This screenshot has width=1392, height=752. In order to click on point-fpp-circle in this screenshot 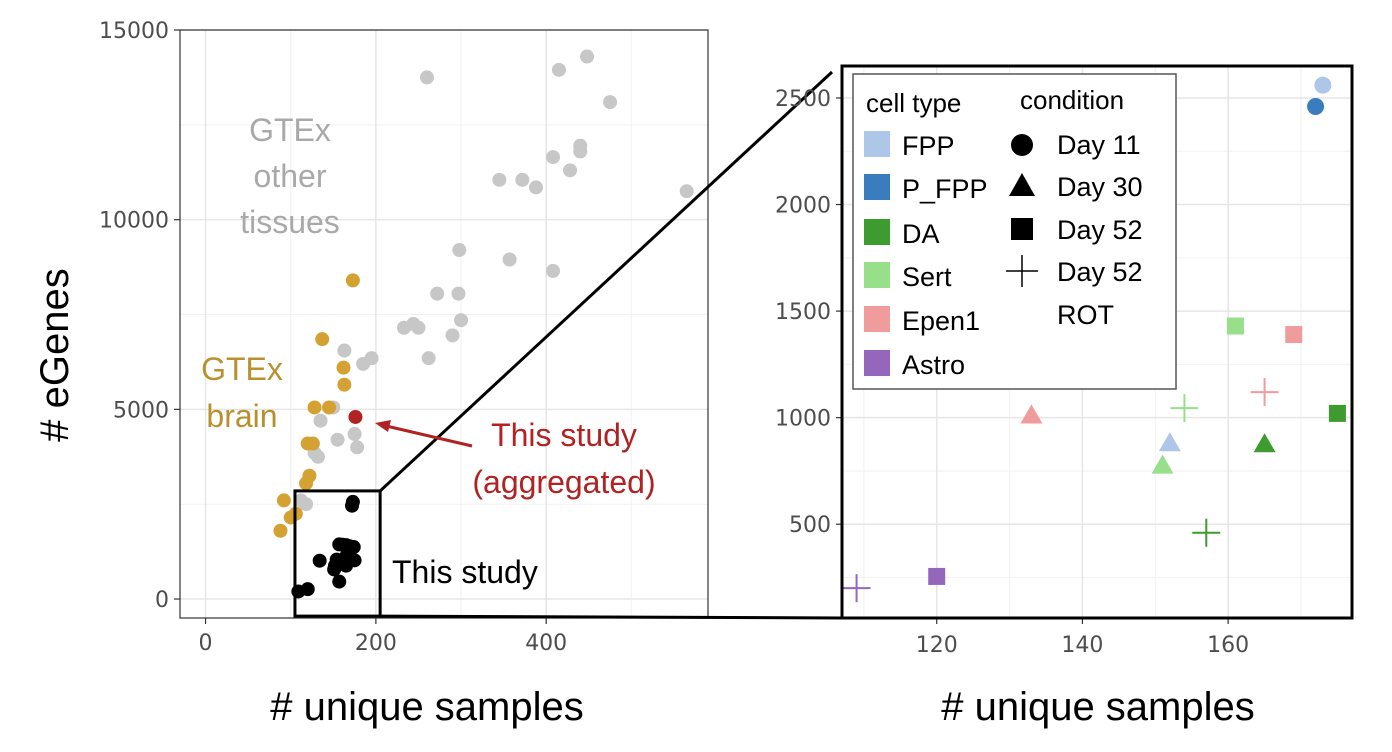, I will do `click(1323, 85)`.